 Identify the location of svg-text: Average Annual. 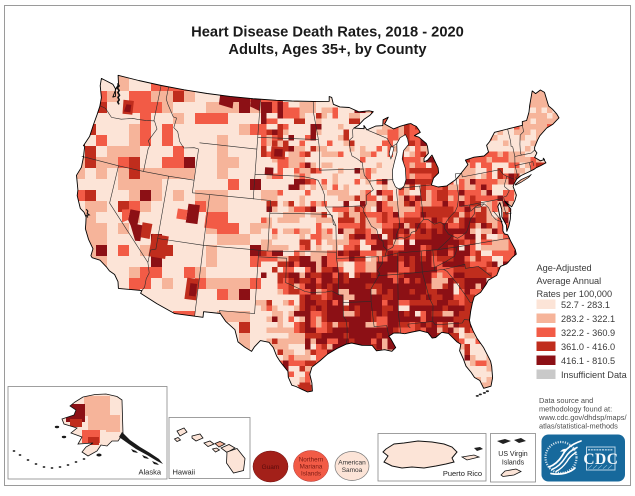
(569, 281).